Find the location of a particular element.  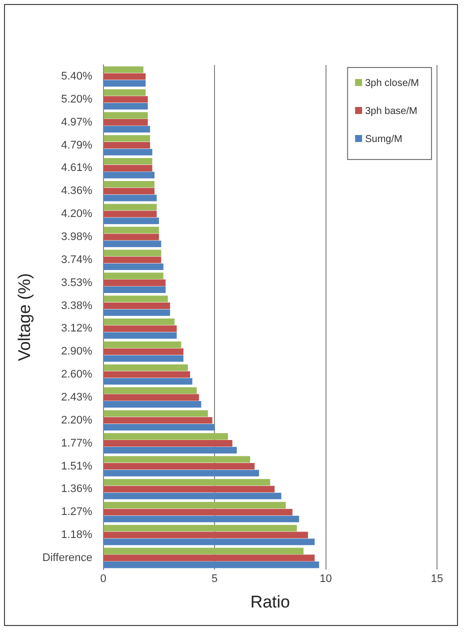

y-tick-label: Difference is located at coordinates (67, 558).